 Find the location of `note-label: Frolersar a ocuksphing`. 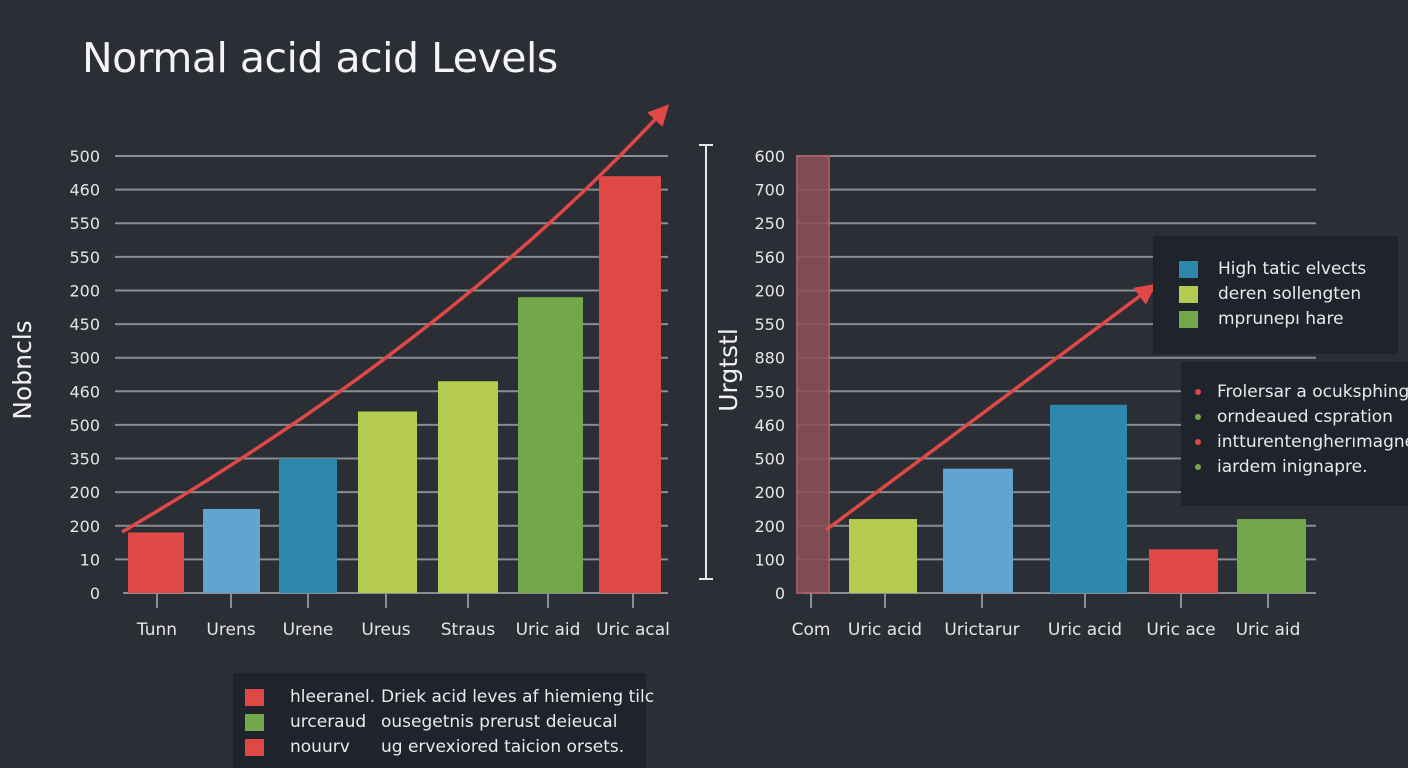

note-label: Frolersar a ocuksphing is located at coordinates (1312, 392).